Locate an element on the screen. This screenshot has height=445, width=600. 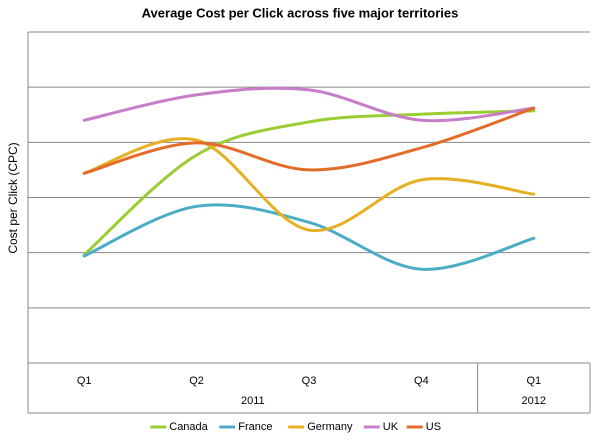
x-group-label: 2011 is located at coordinates (253, 401).